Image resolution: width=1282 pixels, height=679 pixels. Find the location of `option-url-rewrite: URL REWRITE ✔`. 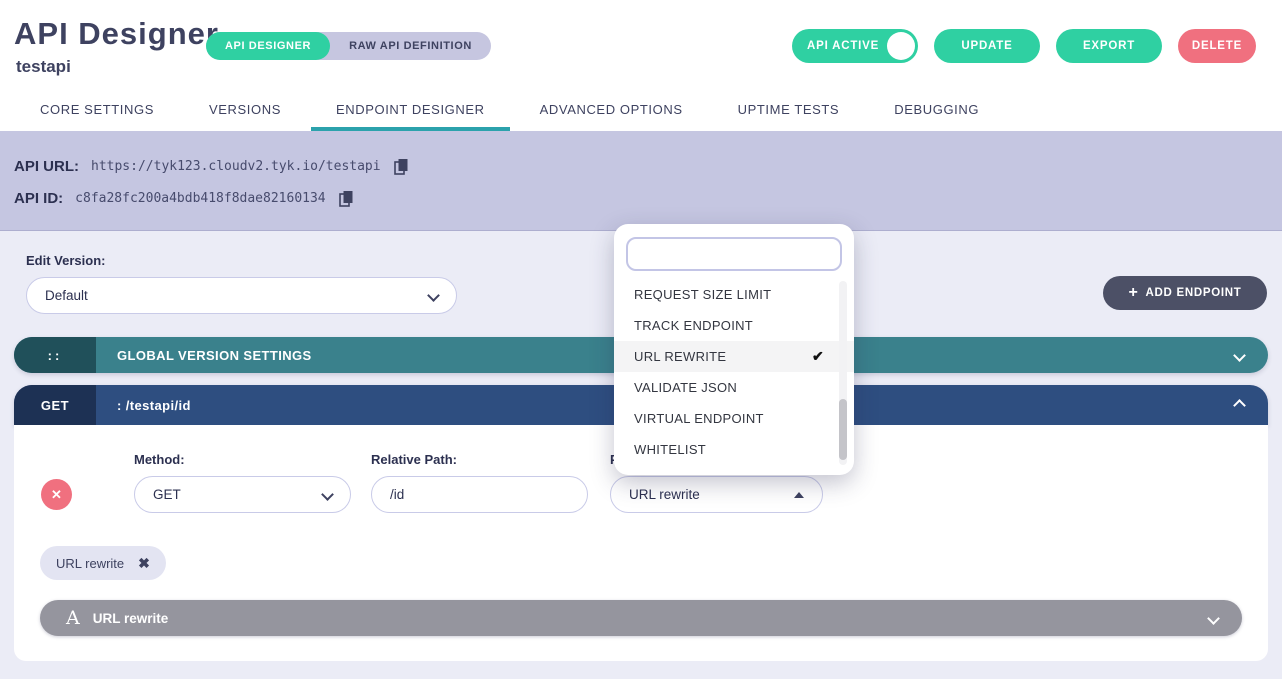

option-url-rewrite: URL REWRITE ✔ is located at coordinates (734, 356).